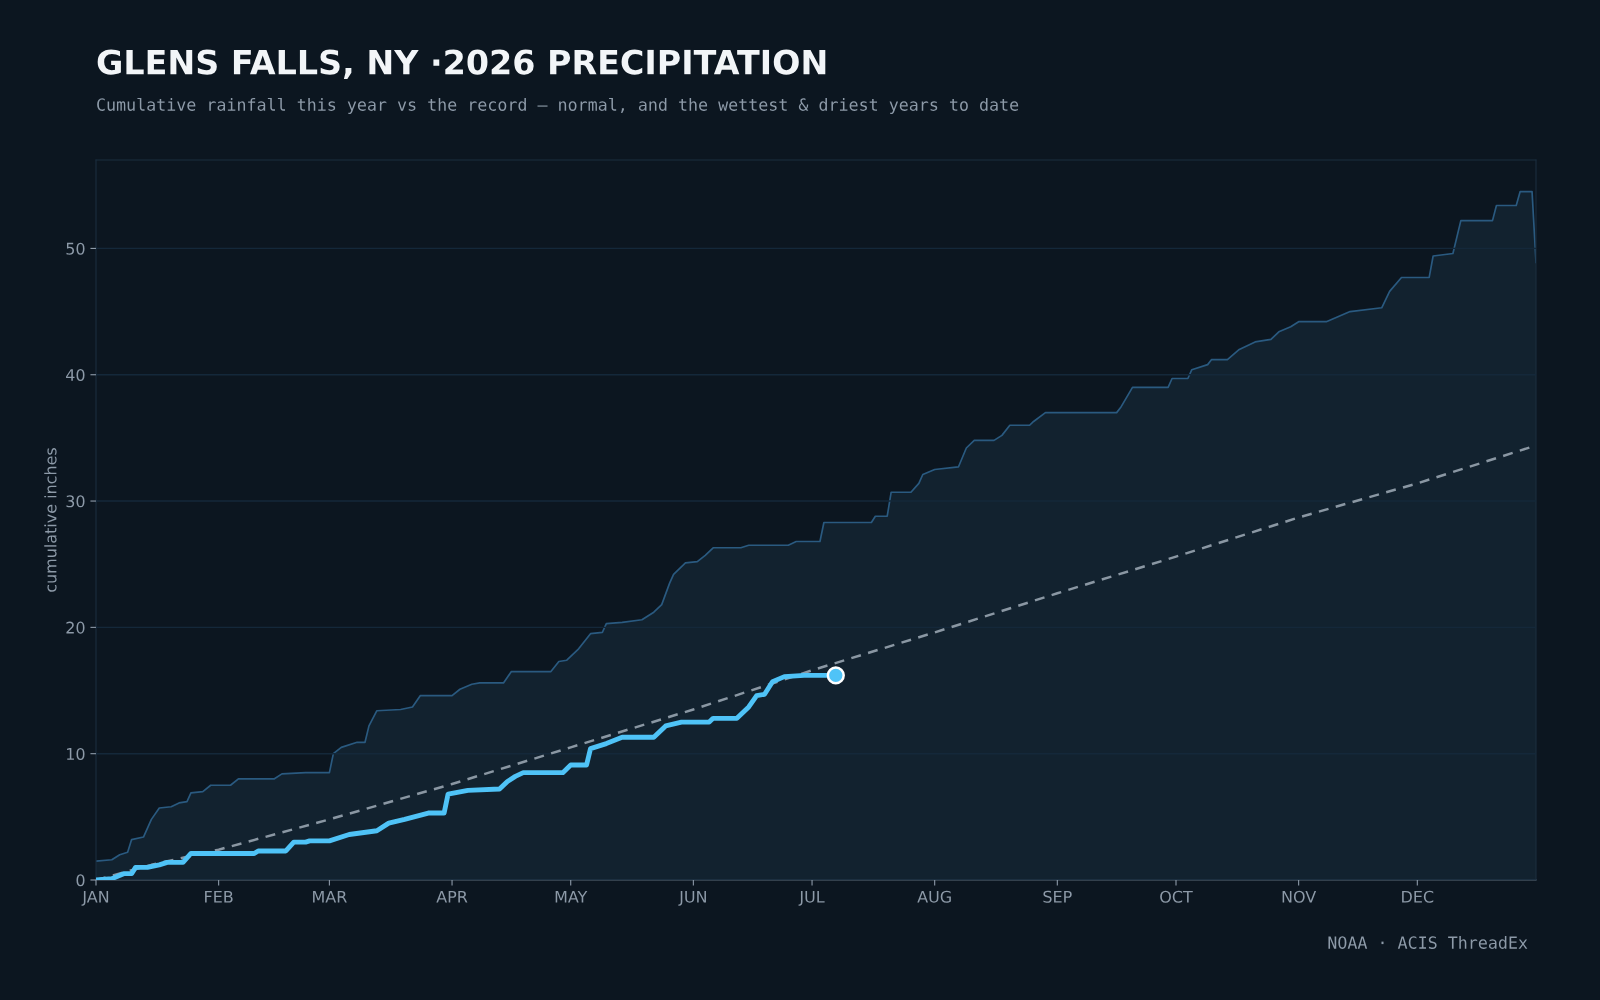  What do you see at coordinates (1176, 896) in the screenshot?
I see `x-tick-label: OCT` at bounding box center [1176, 896].